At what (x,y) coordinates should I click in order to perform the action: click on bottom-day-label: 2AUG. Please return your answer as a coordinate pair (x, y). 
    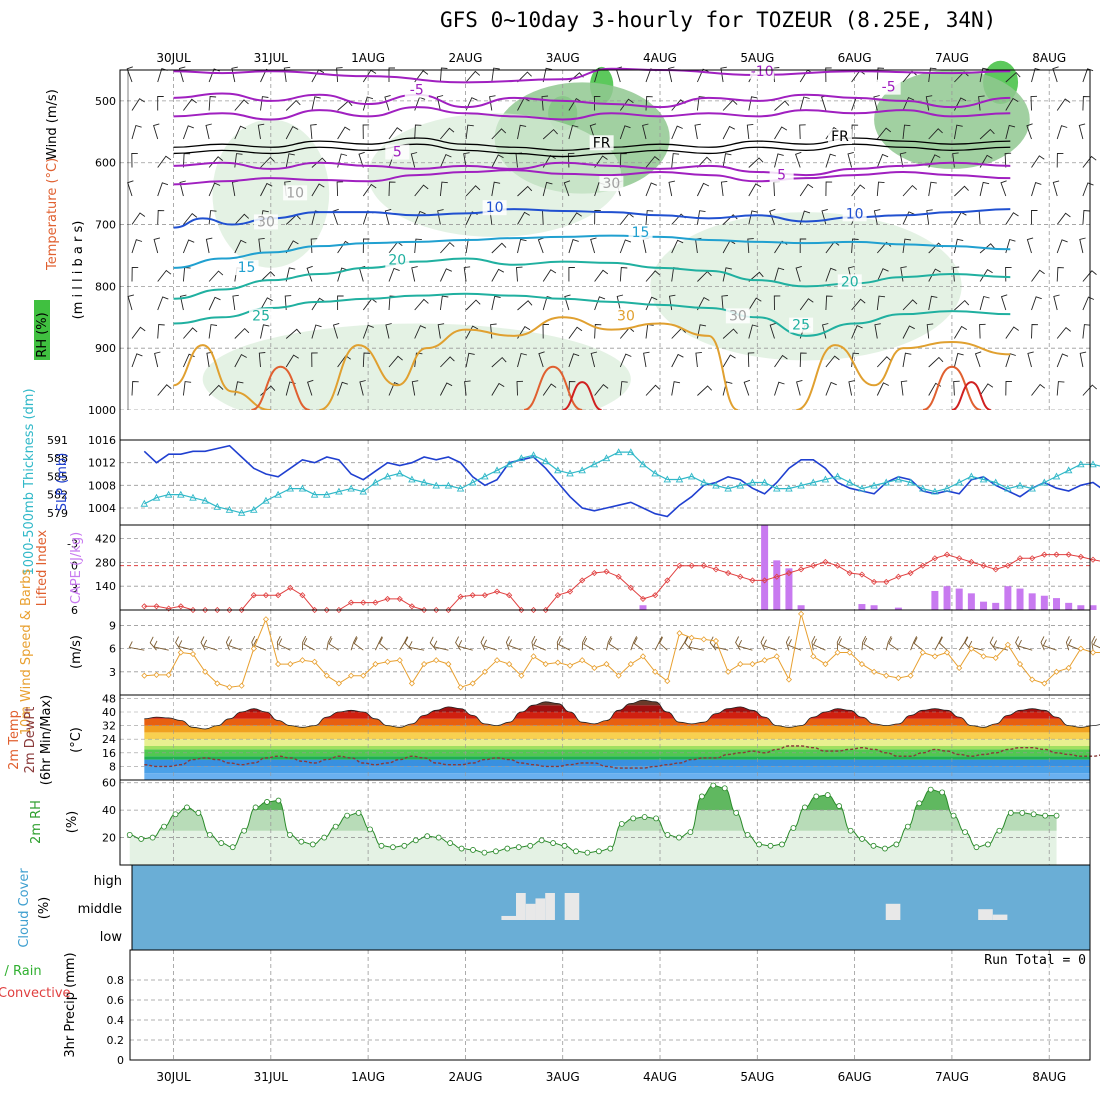
    Looking at the image, I should click on (465, 1077).